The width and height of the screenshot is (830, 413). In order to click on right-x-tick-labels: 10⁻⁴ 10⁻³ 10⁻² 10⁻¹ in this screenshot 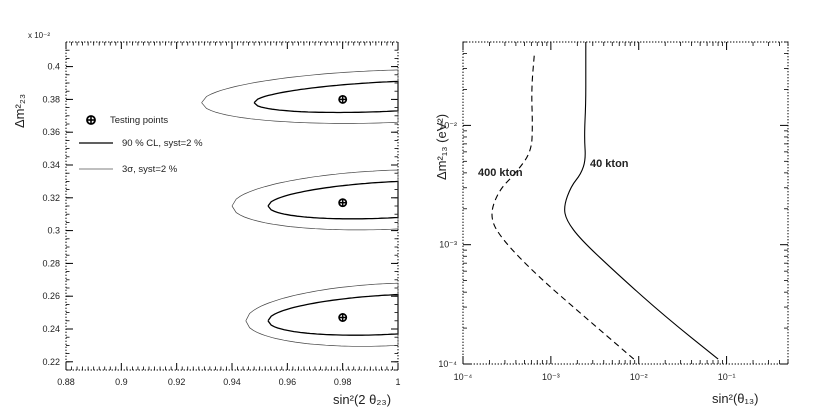, I will do `click(595, 377)`.